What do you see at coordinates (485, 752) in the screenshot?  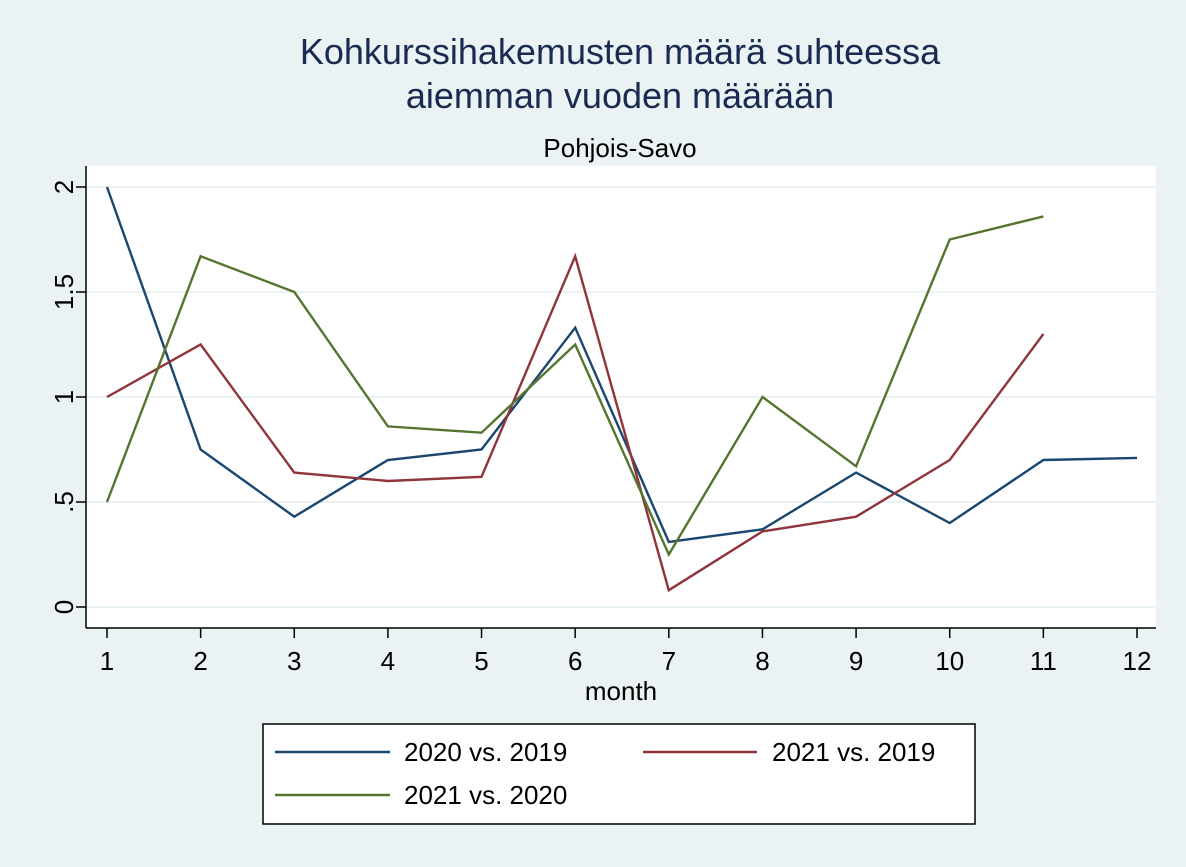 I see `legend-label-1: 2020 vs. 2019` at bounding box center [485, 752].